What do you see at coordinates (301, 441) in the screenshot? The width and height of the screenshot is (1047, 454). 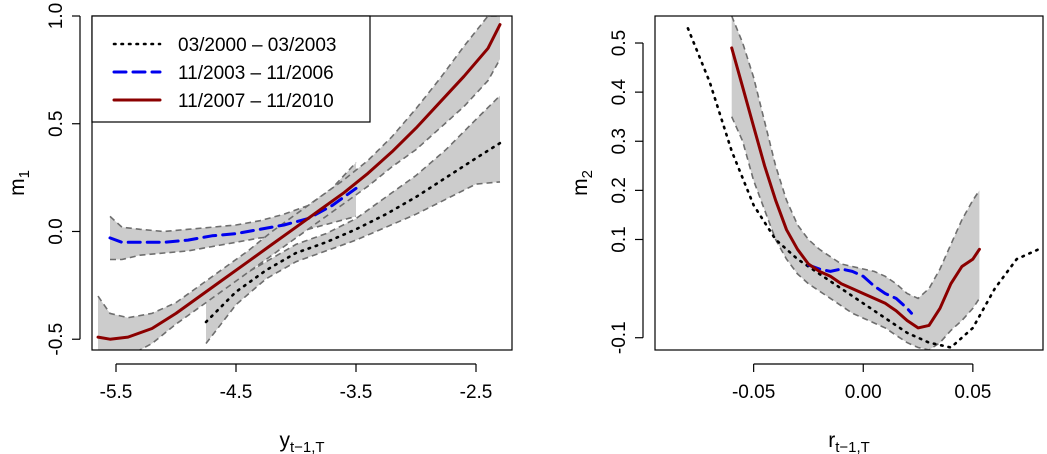 I see `x-axis-label: yt−1,T` at bounding box center [301, 441].